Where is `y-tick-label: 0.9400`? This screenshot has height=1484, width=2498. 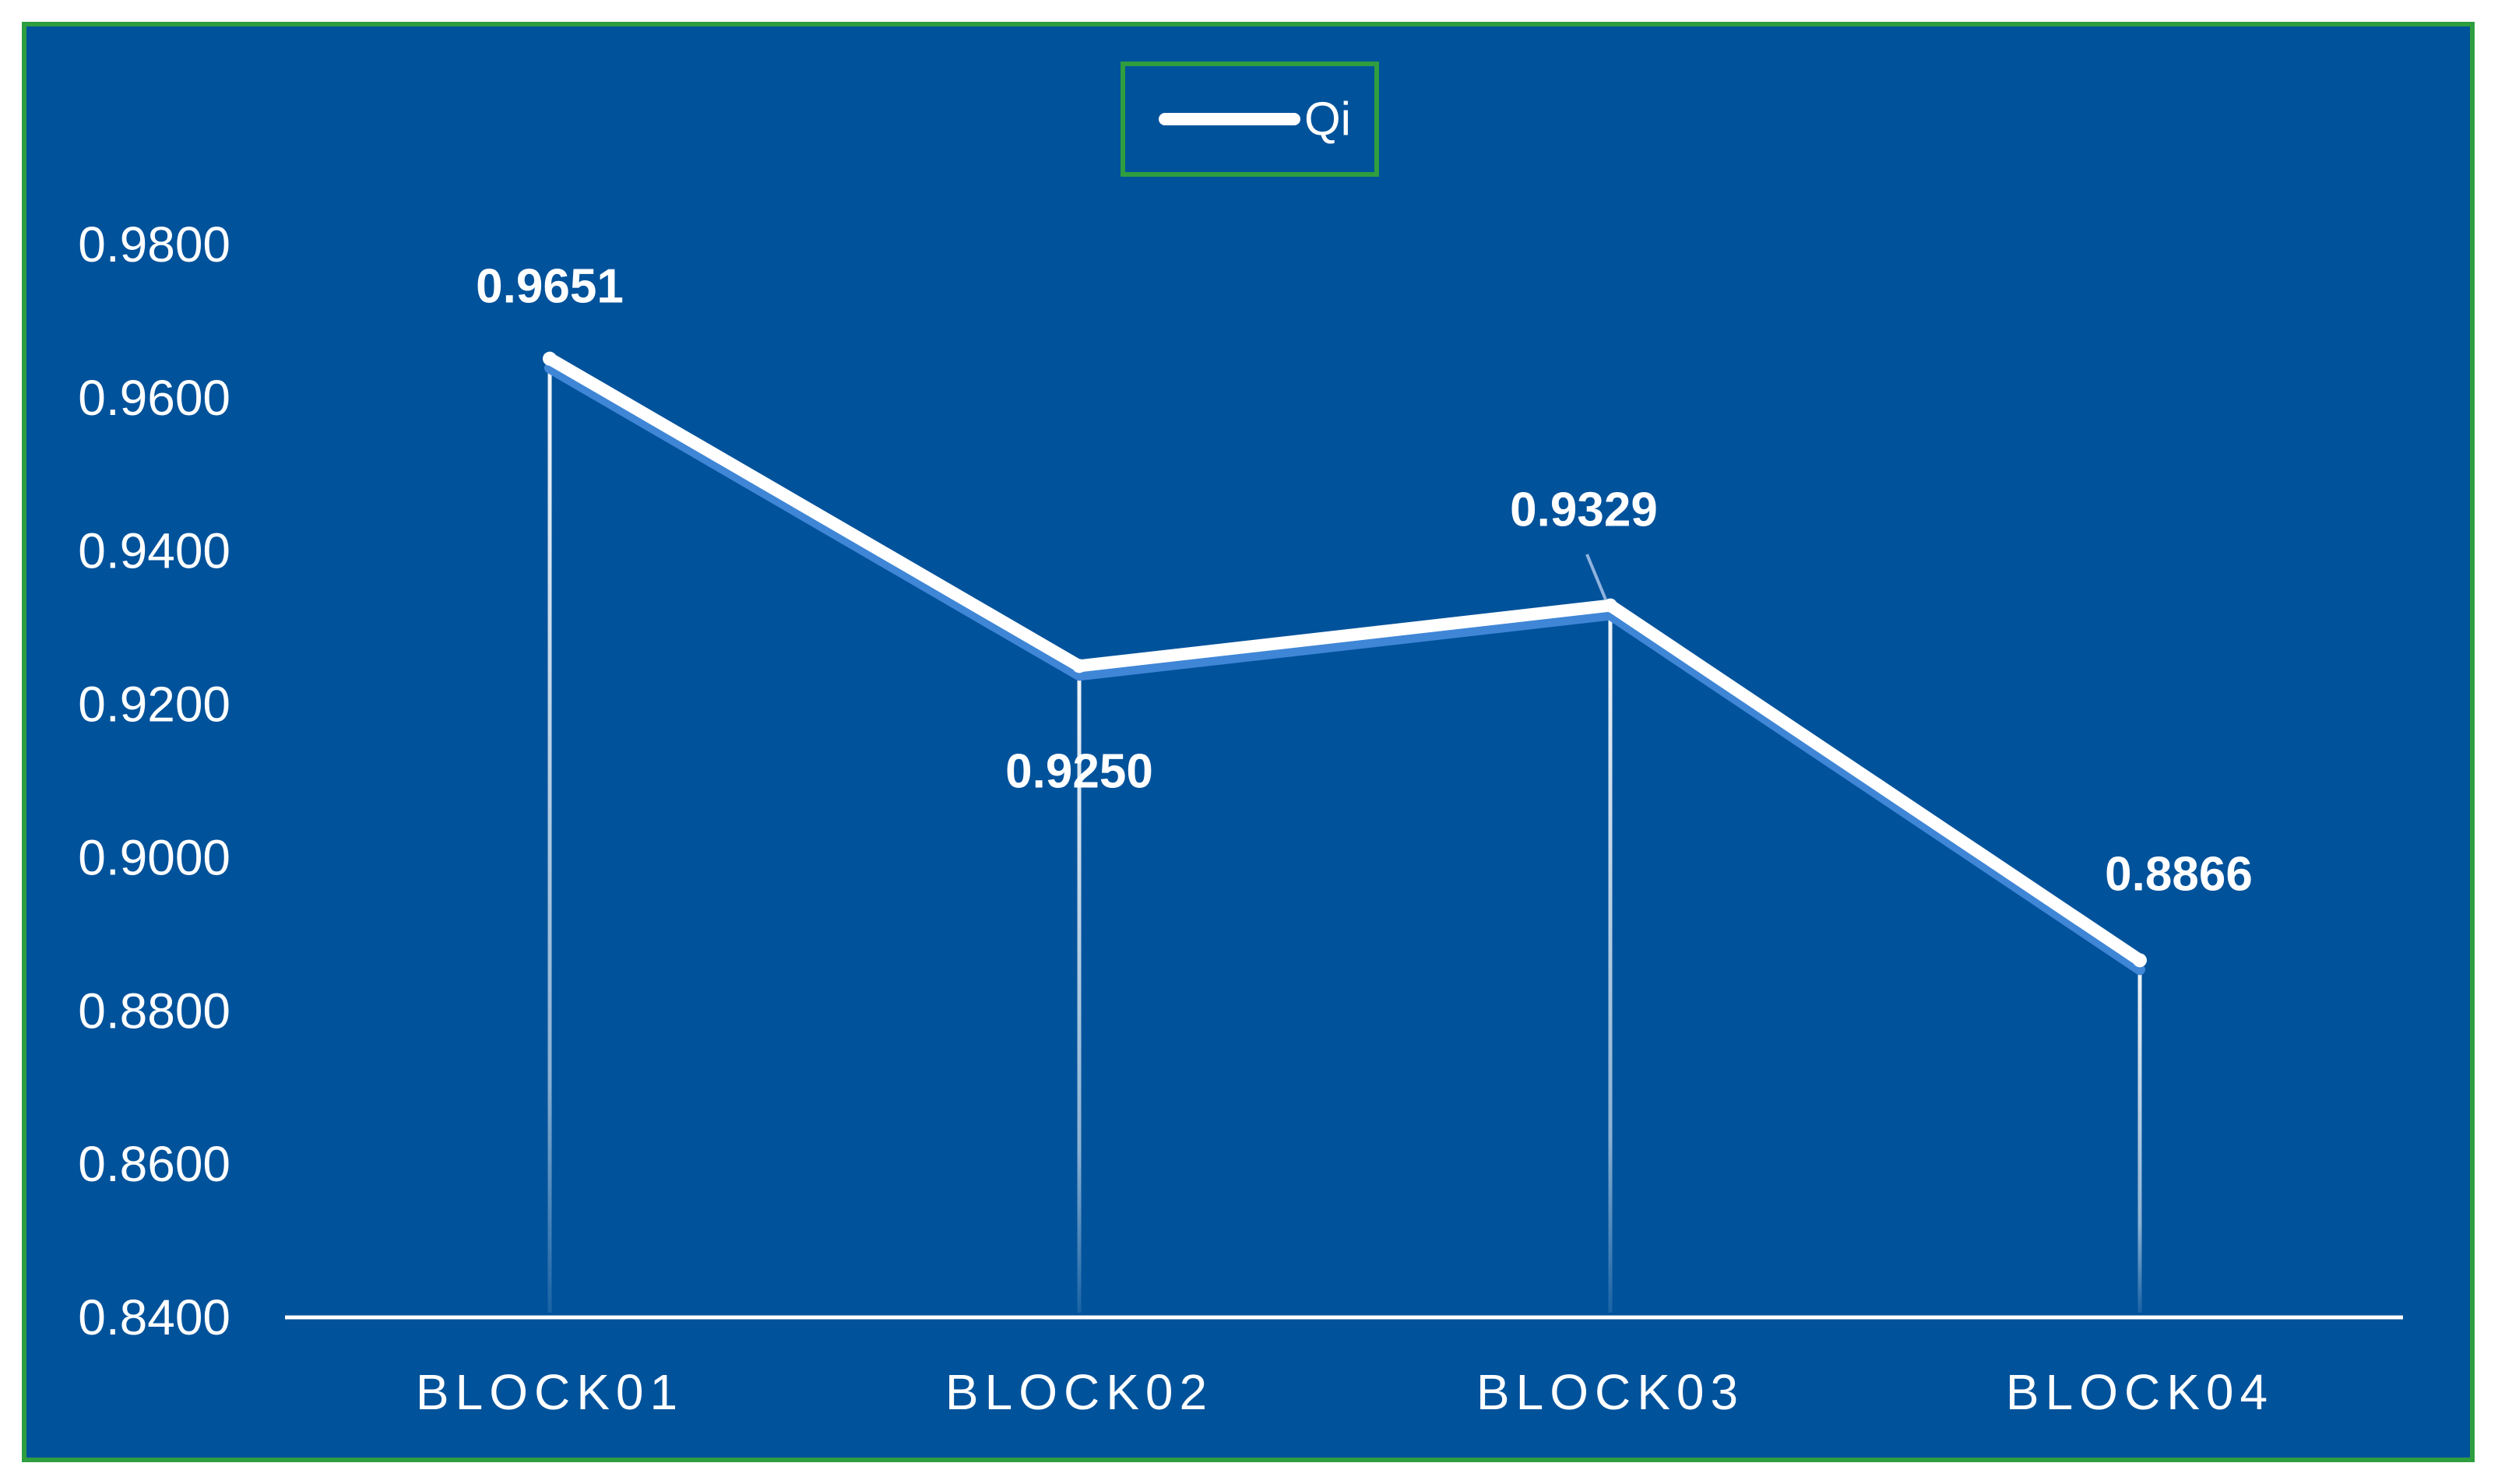 y-tick-label: 0.9400 is located at coordinates (154, 551).